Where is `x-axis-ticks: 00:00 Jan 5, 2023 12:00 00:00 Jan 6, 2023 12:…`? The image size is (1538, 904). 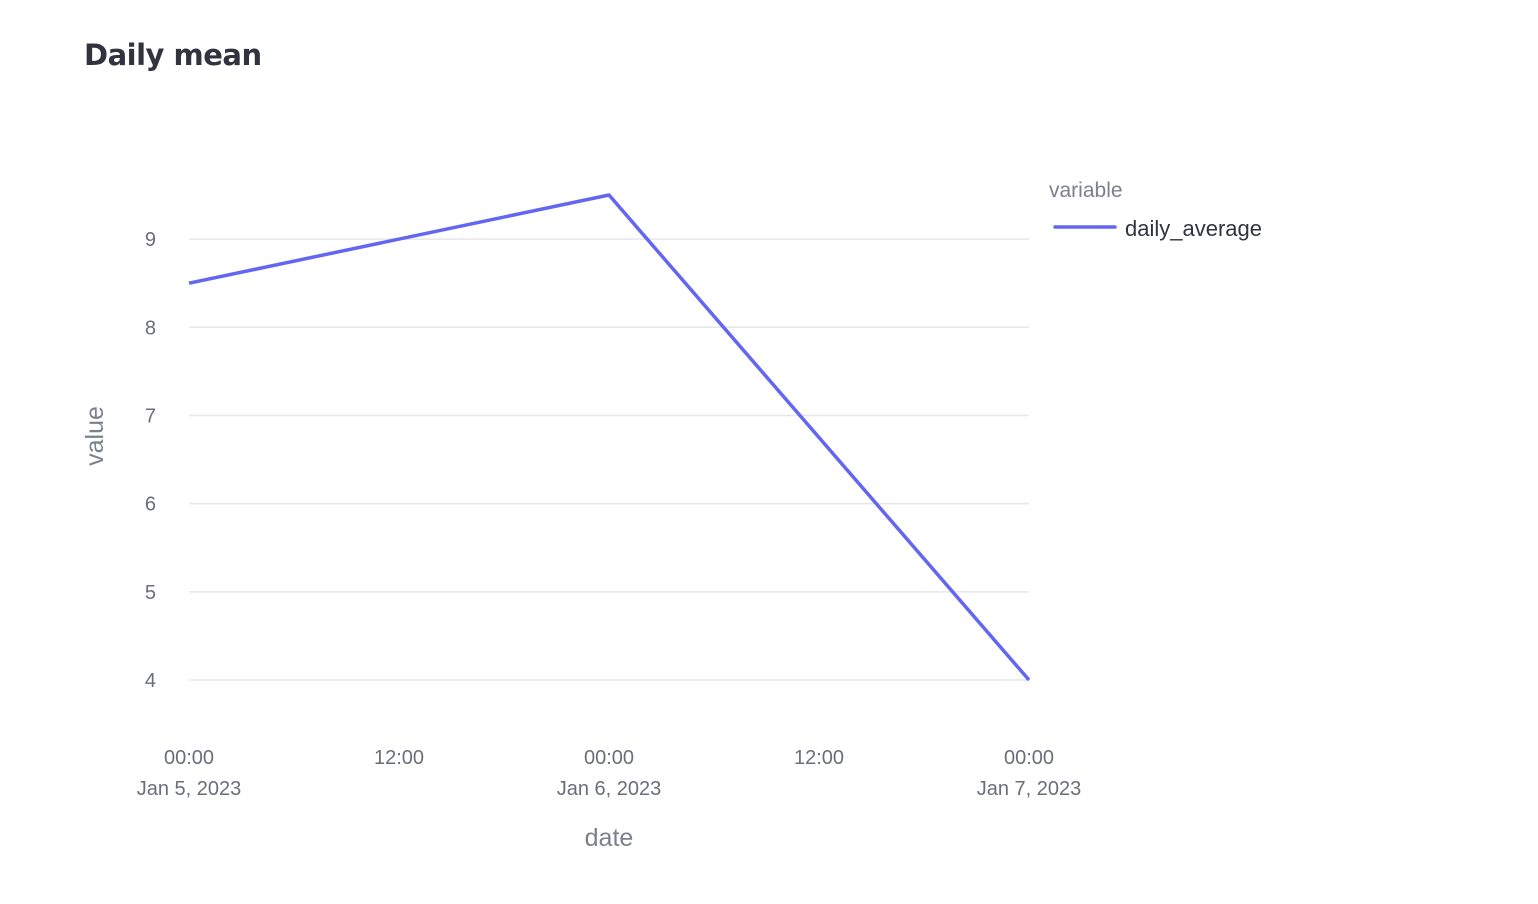
x-axis-ticks: 00:00 Jan 5, 2023 12:00 00:00 Jan 6, 2023 12:… is located at coordinates (609, 773).